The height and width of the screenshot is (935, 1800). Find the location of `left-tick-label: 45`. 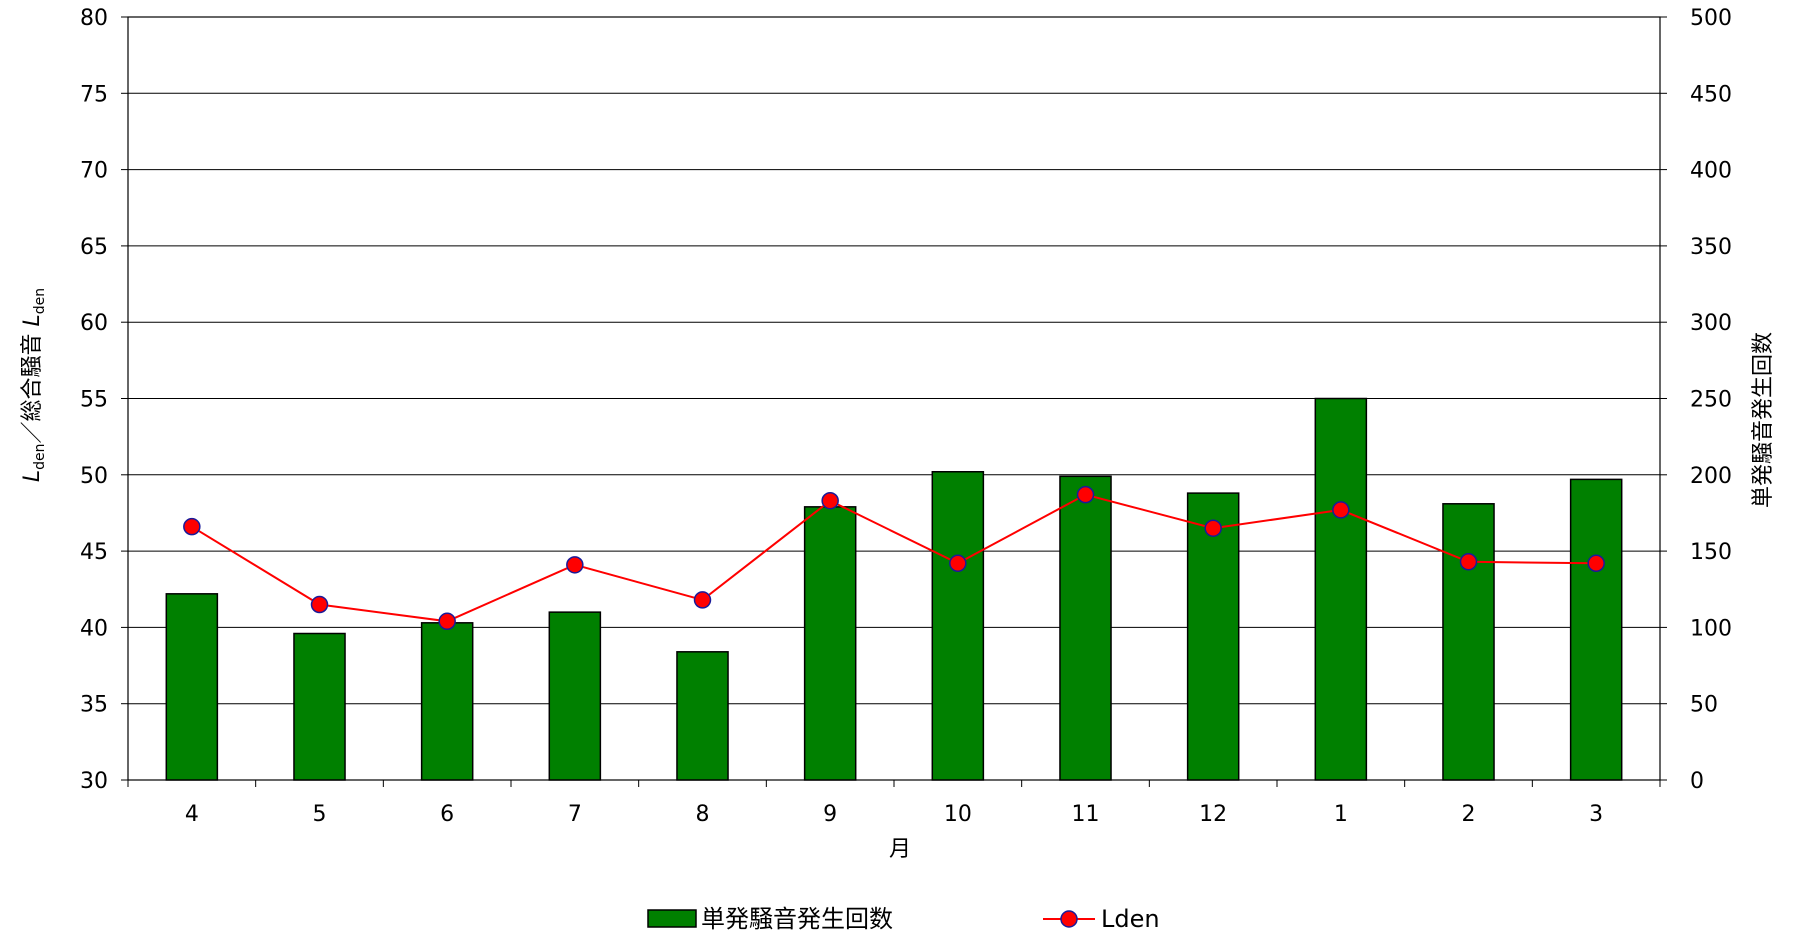

left-tick-label: 45 is located at coordinates (94, 552).